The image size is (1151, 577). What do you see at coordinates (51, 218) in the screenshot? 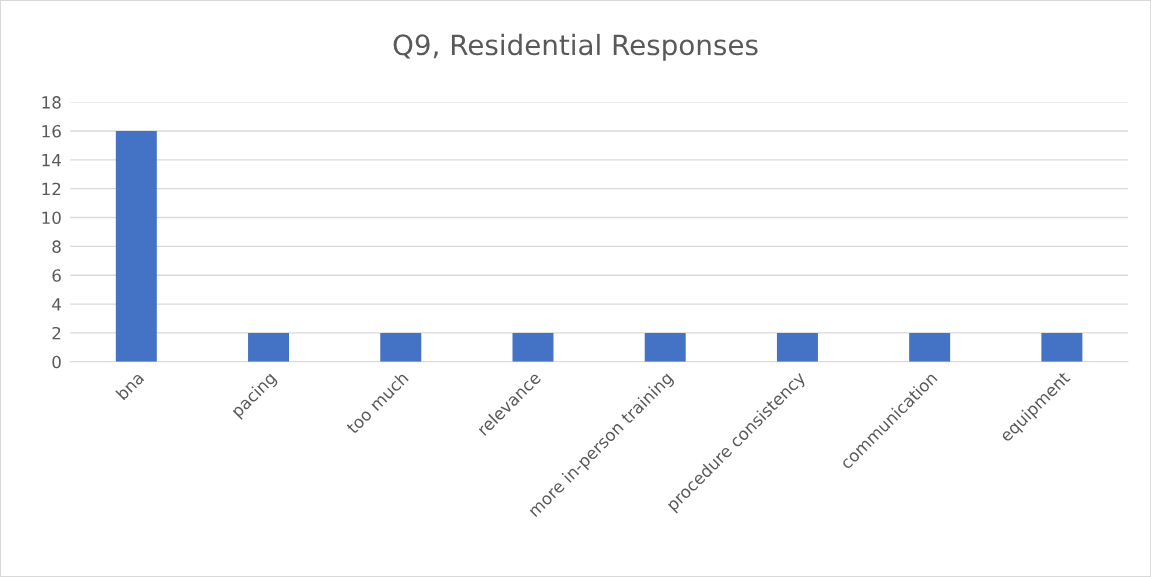
I see `y-tick-label: 10` at bounding box center [51, 218].